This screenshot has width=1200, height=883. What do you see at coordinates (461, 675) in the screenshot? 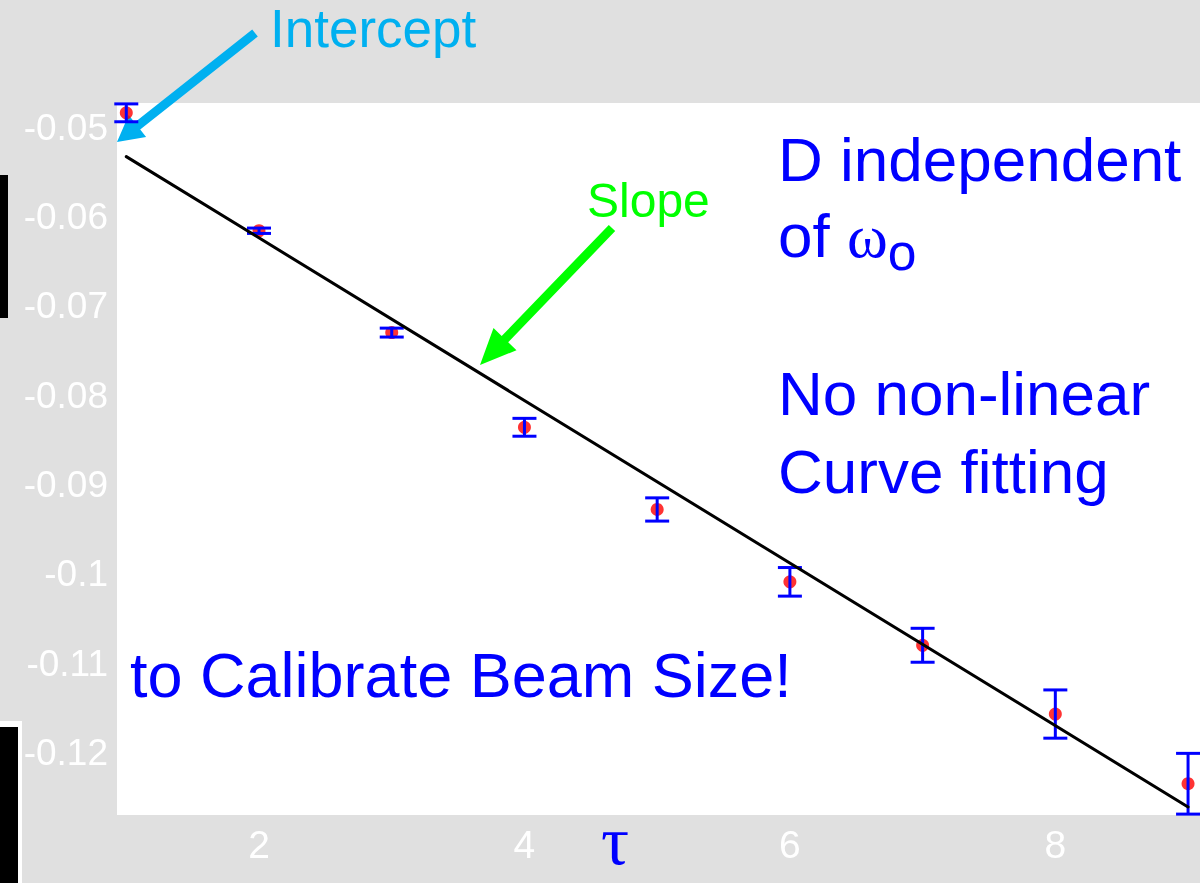
I see `annotation: to Calibrate Beam Size!` at bounding box center [461, 675].